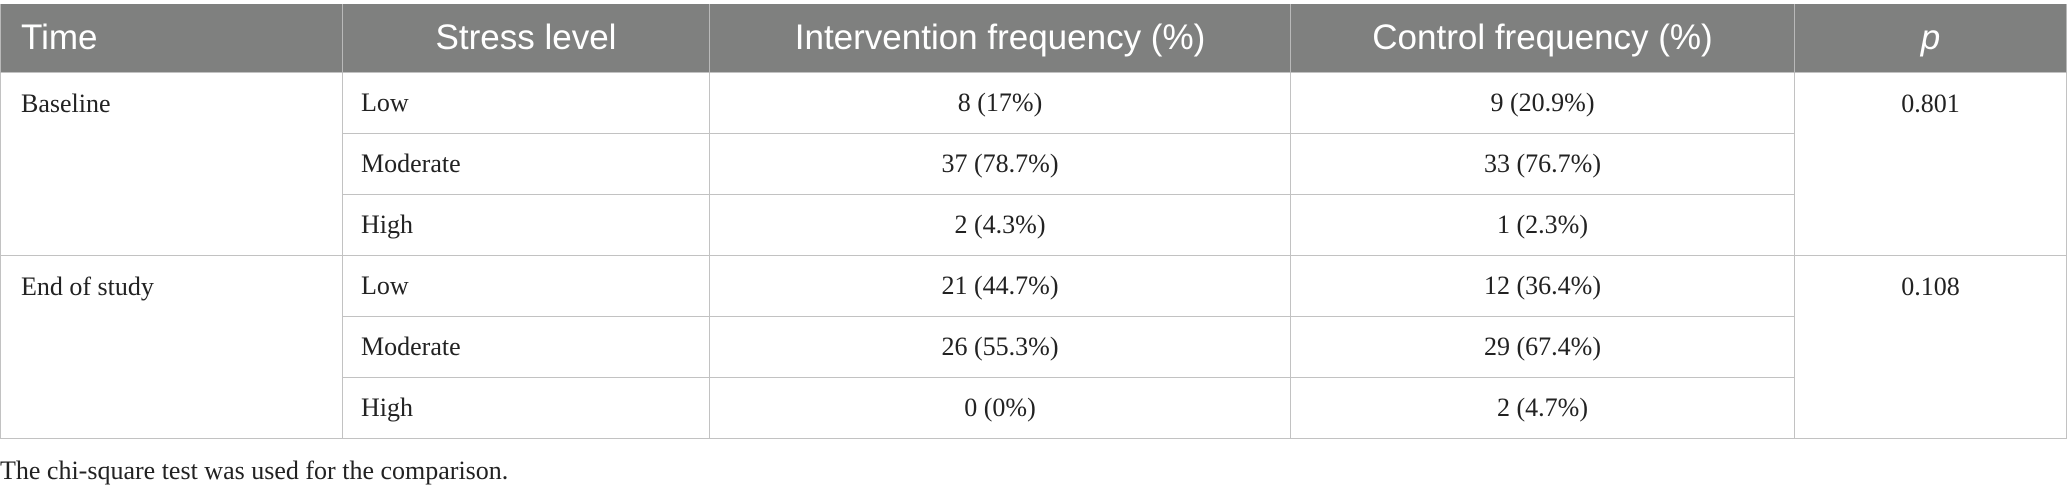 Image resolution: width=2067 pixels, height=493 pixels. Describe the element at coordinates (1000, 347) in the screenshot. I see `intervention-frequency-cell: 26 (55.3%)` at that location.